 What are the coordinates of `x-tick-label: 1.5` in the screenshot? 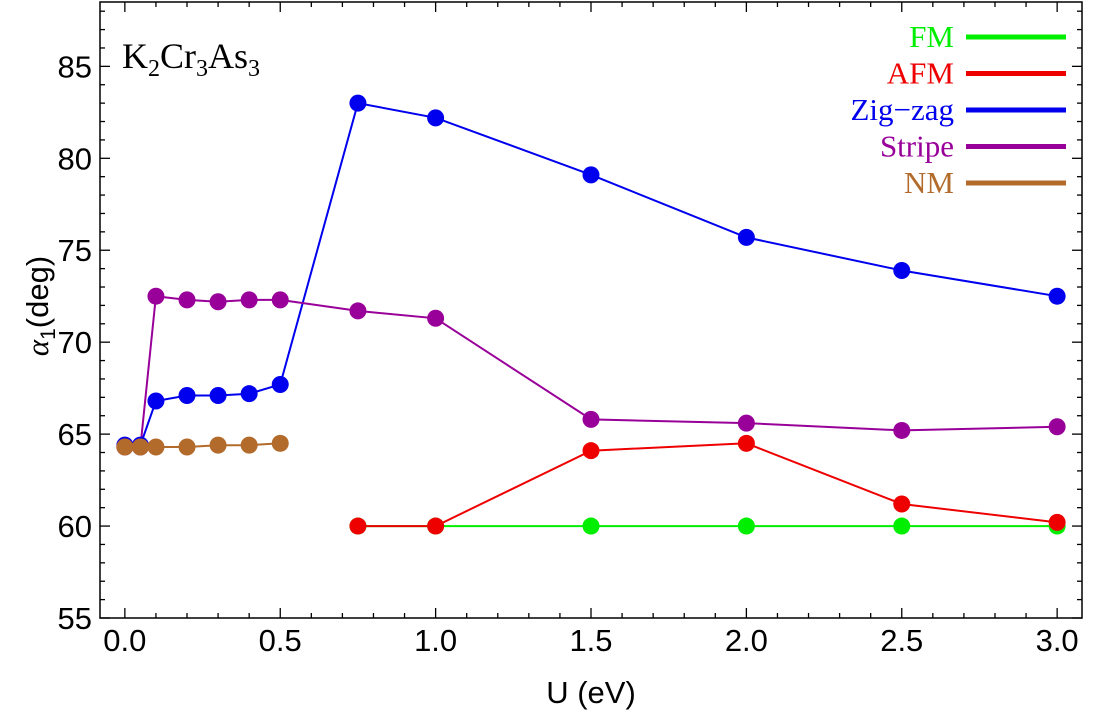 It's located at (590, 640).